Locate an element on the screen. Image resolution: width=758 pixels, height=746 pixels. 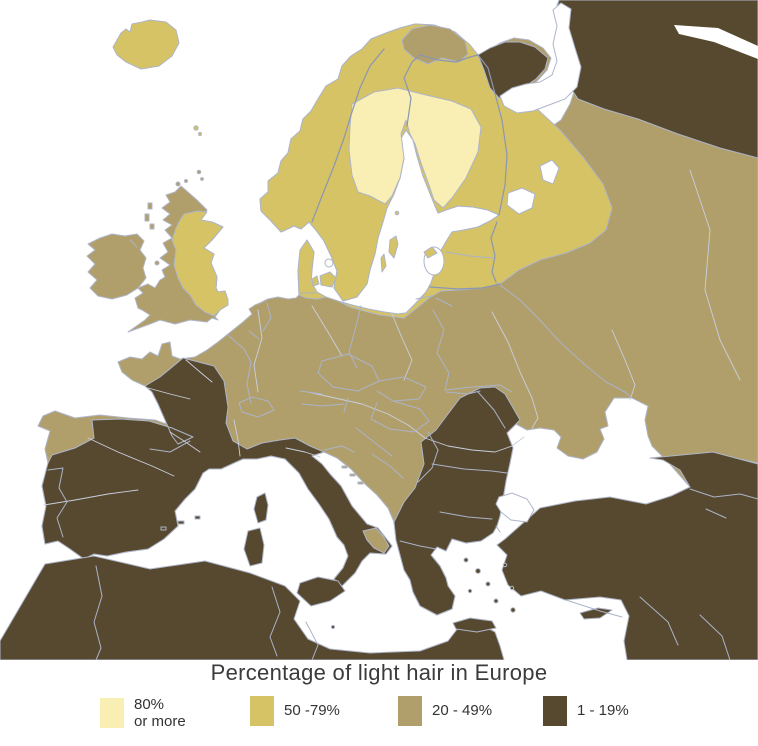
island-oland is located at coordinates (383, 263).